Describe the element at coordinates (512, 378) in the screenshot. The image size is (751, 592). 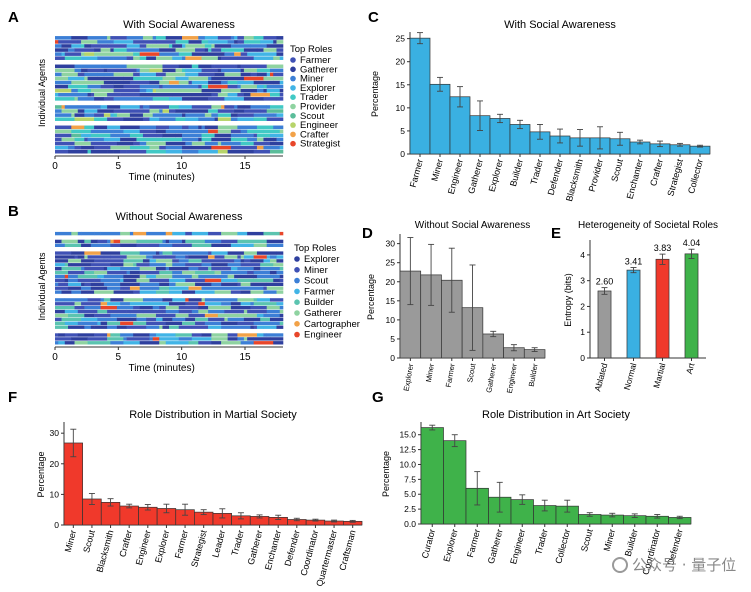
I see `x-tick-label: Engineer` at that location.